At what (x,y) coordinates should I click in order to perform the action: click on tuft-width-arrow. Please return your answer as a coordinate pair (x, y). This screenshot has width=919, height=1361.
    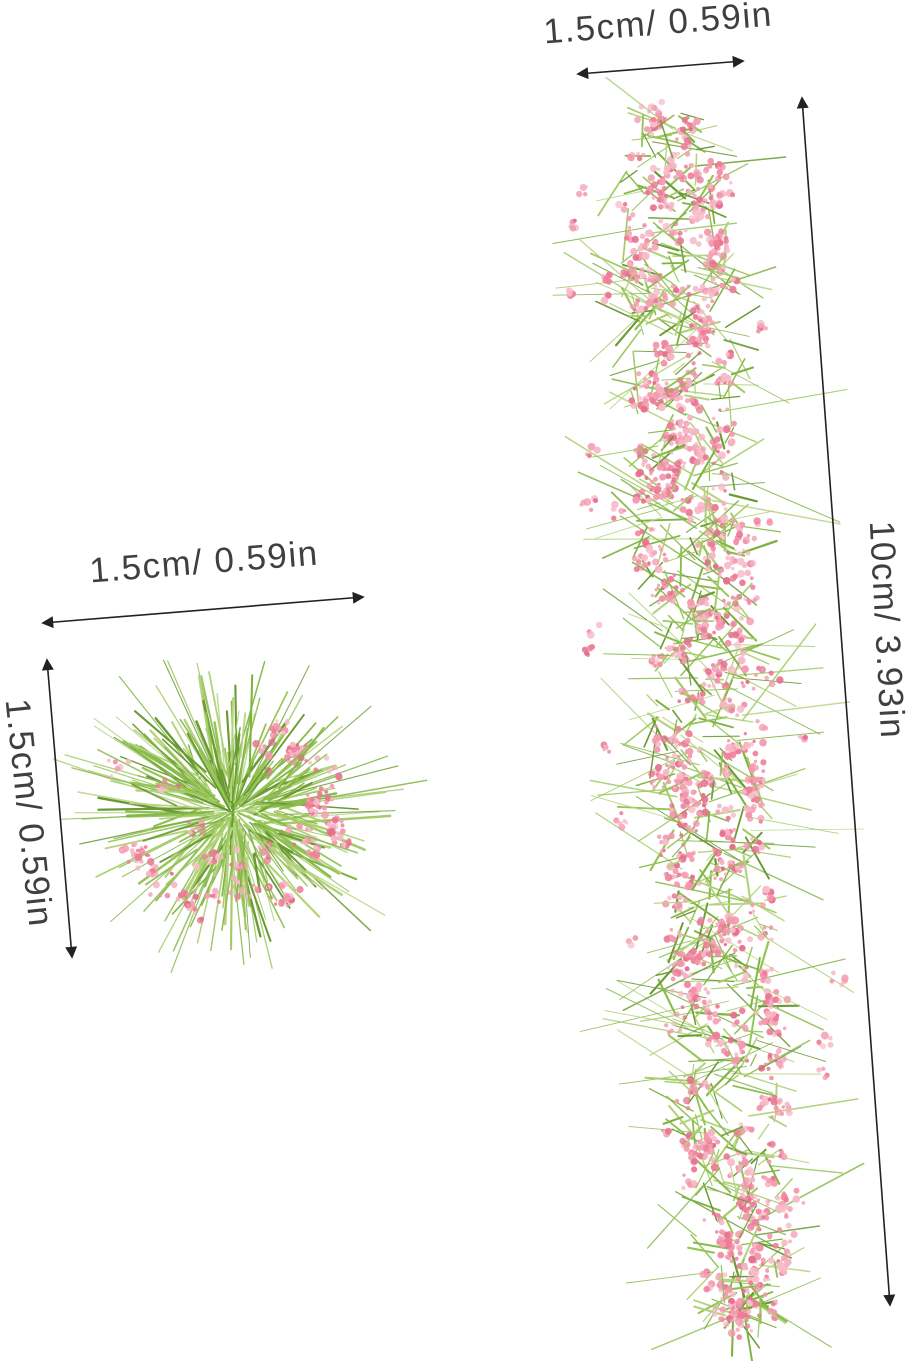
    Looking at the image, I should click on (203, 610).